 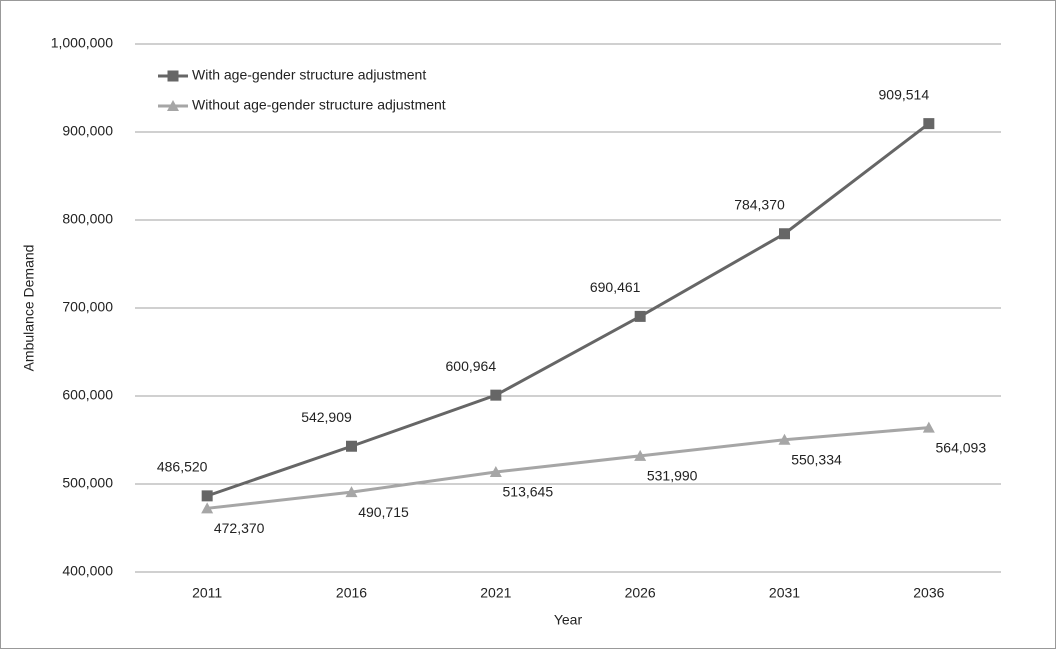 I want to click on data-label: 550,334, so click(x=816, y=459).